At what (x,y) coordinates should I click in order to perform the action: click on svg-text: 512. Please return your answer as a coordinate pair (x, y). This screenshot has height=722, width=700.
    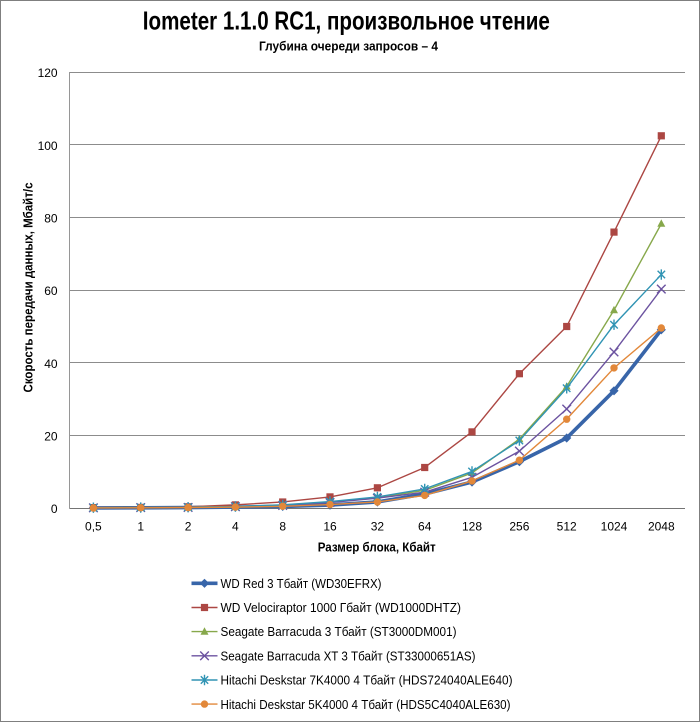
    Looking at the image, I should click on (567, 527).